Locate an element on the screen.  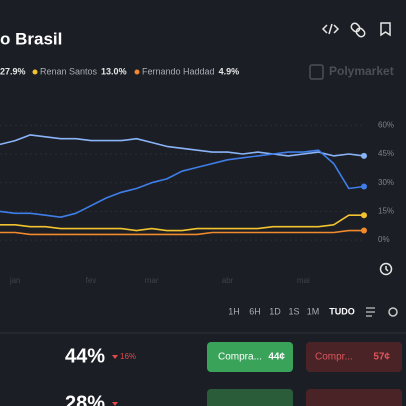
x-tick-label: mar is located at coordinates (152, 280).